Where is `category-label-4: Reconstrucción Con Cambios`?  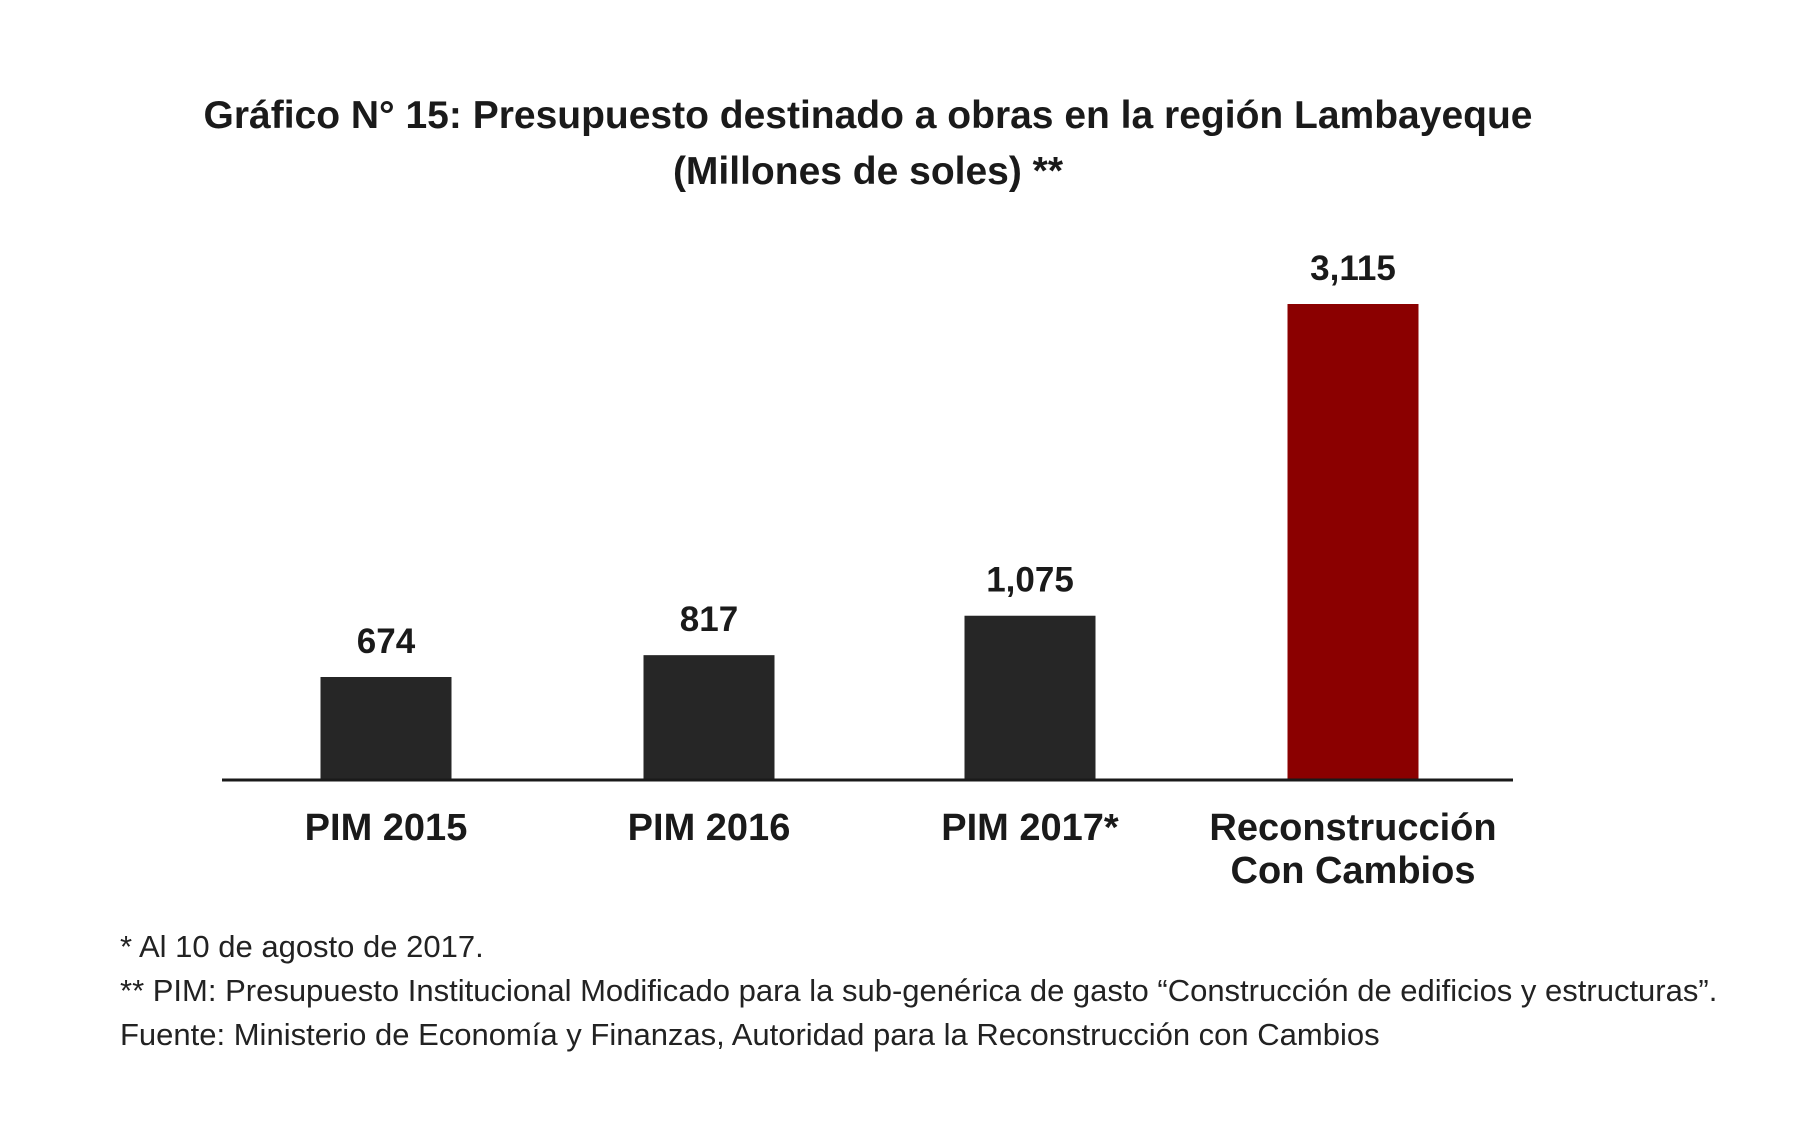 category-label-4: Reconstrucción Con Cambios is located at coordinates (1352, 849).